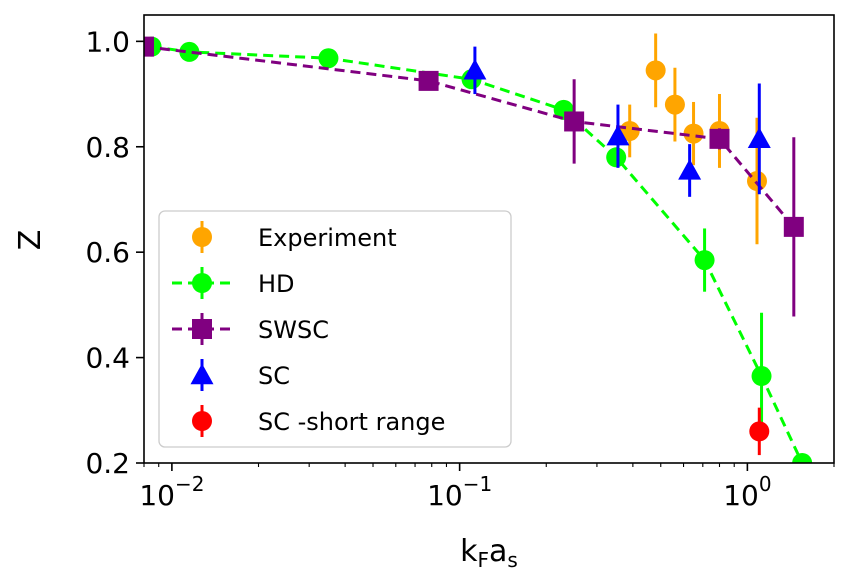 This screenshot has height=584, width=848. I want to click on legend-entry: SC, so click(240, 375).